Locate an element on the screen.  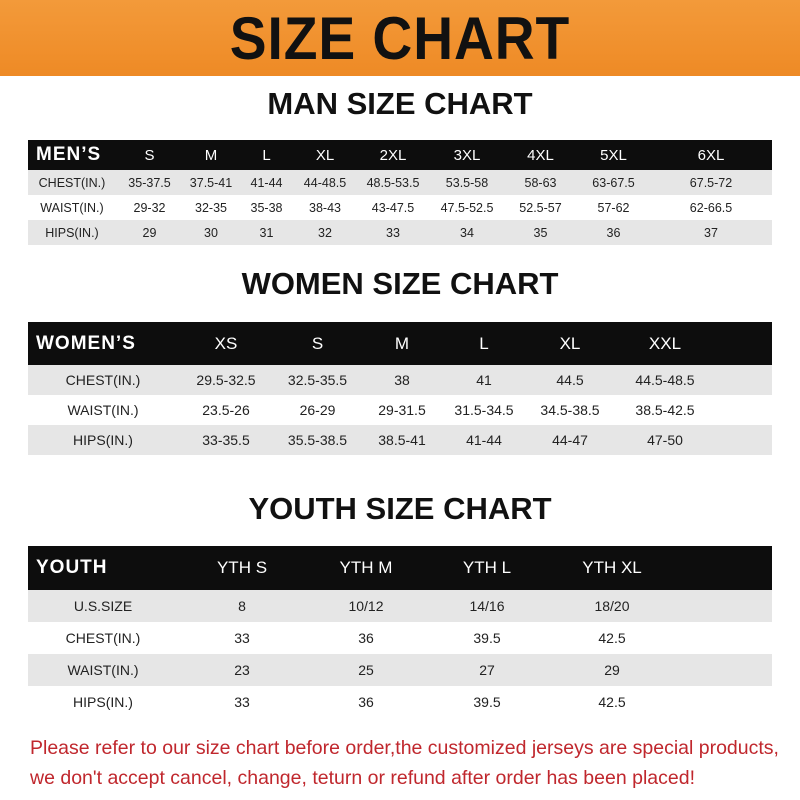
cell-value: 39.5 is located at coordinates (487, 638).